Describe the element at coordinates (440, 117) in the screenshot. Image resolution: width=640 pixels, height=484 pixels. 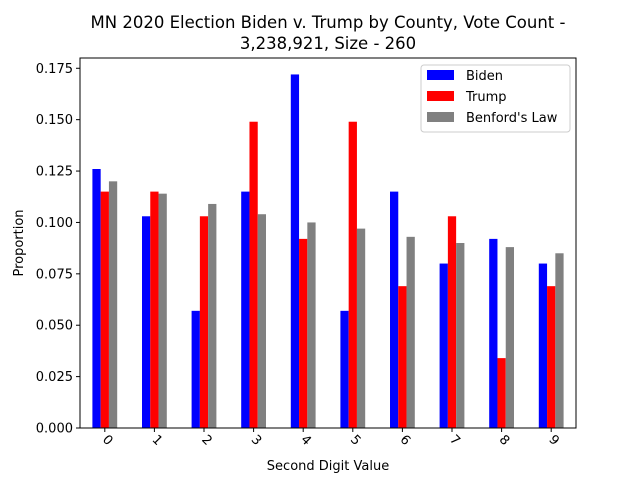
I see `legend-swatch-benford` at that location.